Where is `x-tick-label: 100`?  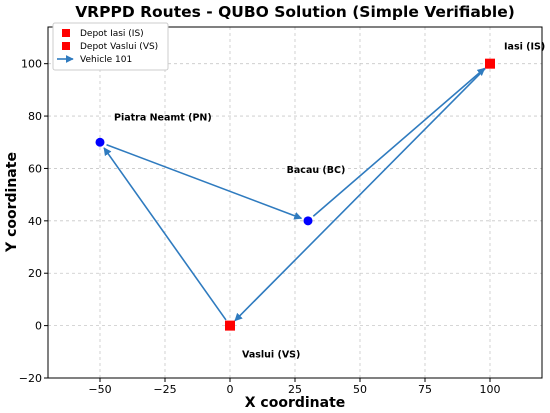 x-tick-label: 100 is located at coordinates (490, 389).